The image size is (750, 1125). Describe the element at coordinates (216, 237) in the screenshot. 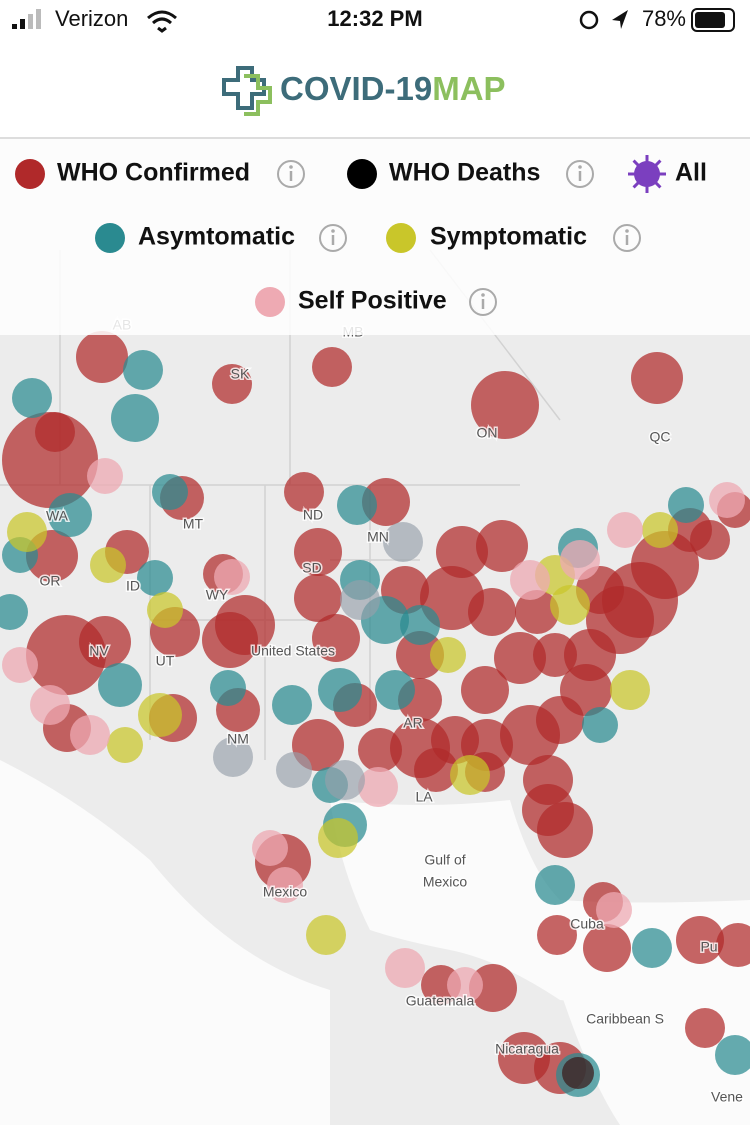

I see `legend-label: Asymtomatic` at that location.